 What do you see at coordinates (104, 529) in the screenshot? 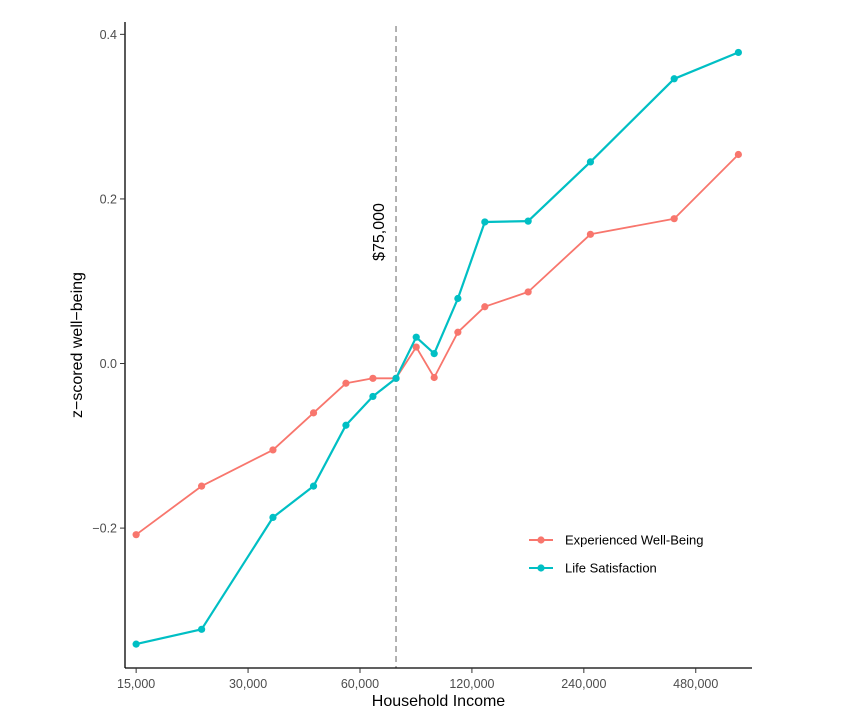
I see `y-tick-label: −0.2` at bounding box center [104, 529].